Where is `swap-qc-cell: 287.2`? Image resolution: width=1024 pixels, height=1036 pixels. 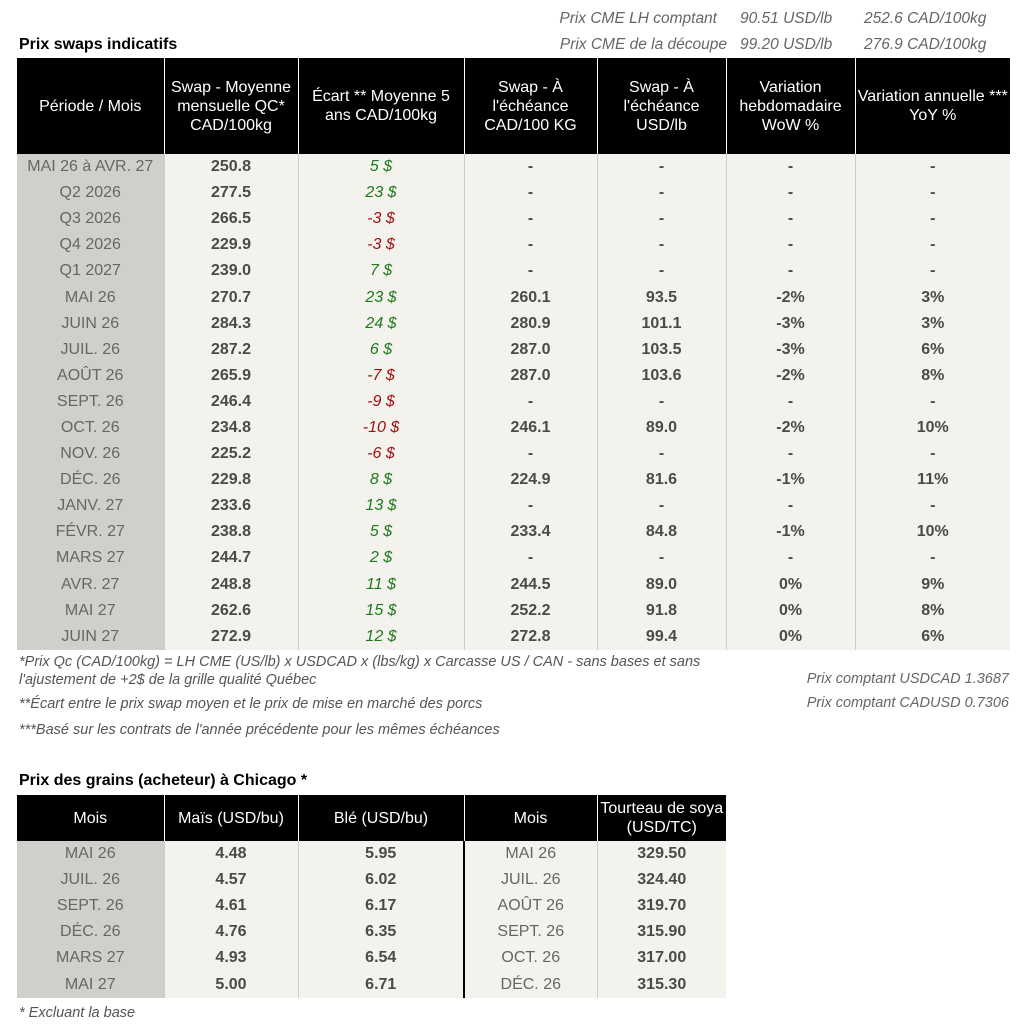 swap-qc-cell: 287.2 is located at coordinates (230, 349).